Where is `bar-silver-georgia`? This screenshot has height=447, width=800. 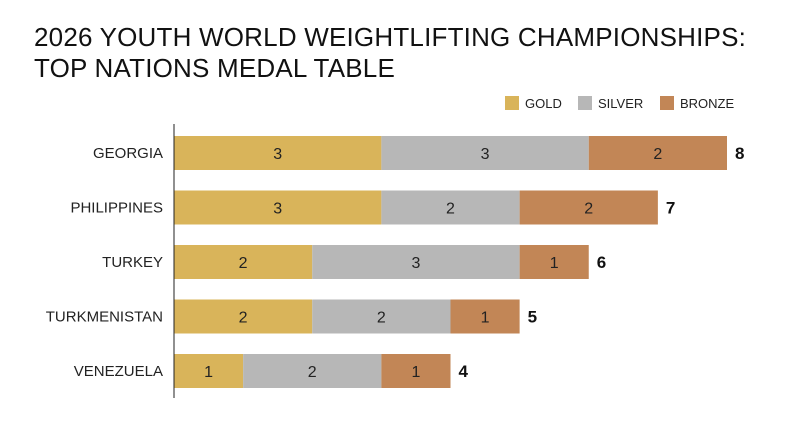
bar-silver-georgia is located at coordinates (485, 153).